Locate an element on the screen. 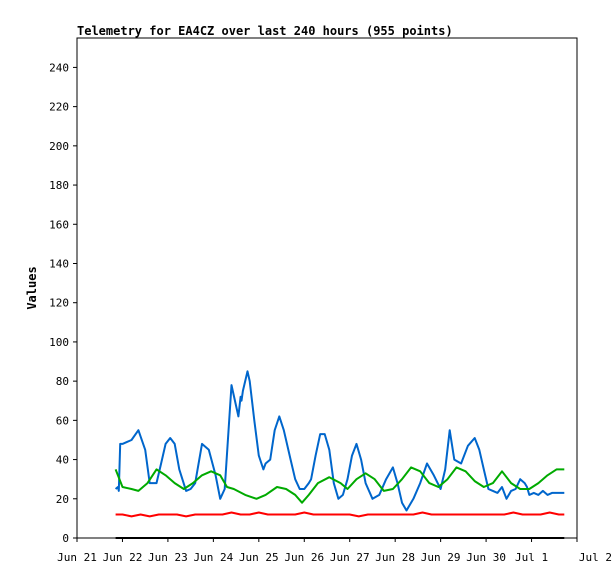 The image size is (615, 579). x-tick-label: Jun 29 is located at coordinates (441, 557).